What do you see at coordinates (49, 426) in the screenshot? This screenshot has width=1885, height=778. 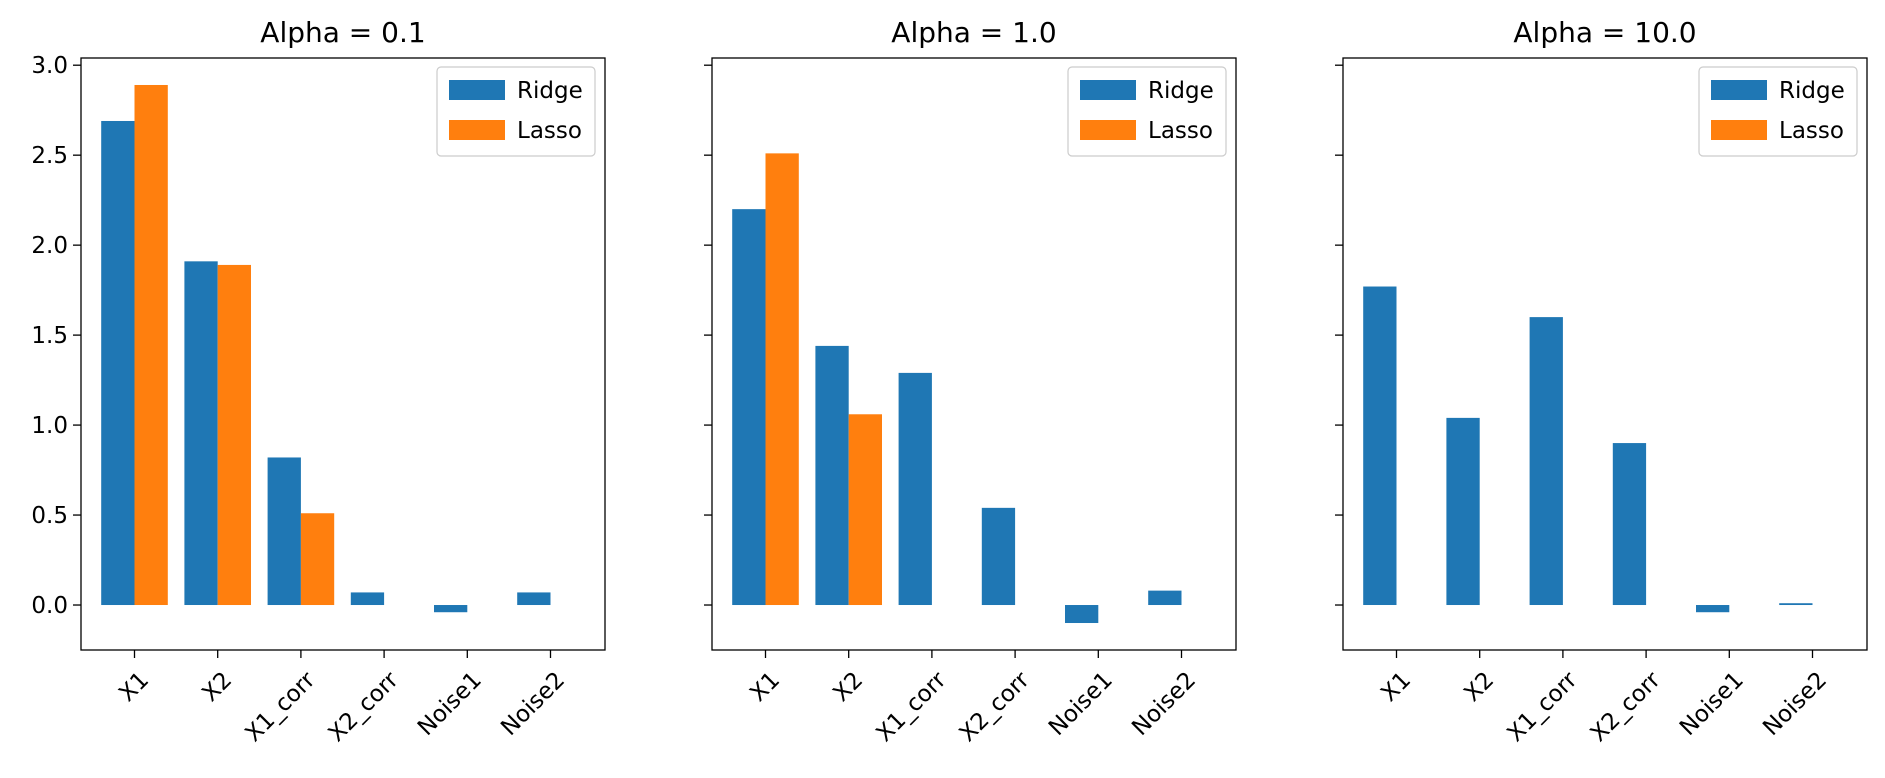 I see `y-tick-label: 1.0` at bounding box center [49, 426].